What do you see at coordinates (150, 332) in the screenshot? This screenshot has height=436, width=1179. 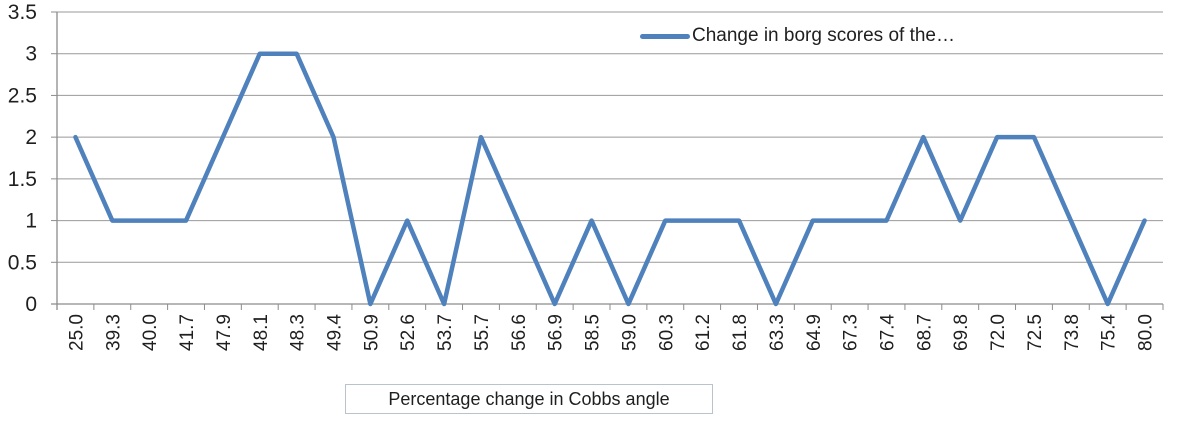 I see `x-tick-label: 40.0` at bounding box center [150, 332].